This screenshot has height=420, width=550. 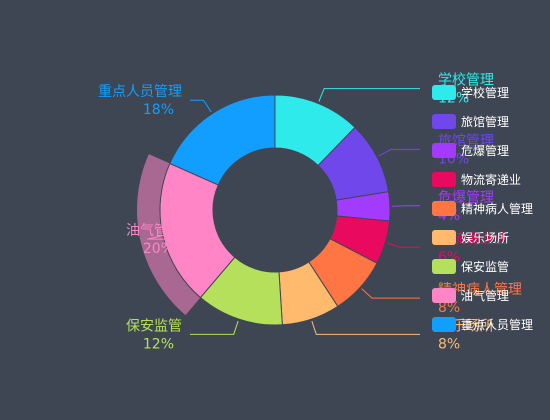 I want to click on legend-item-2: 危爆管理, so click(x=470, y=150).